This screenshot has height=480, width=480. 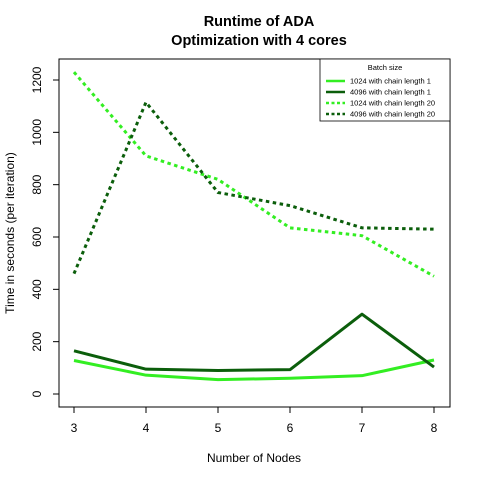 What do you see at coordinates (392, 103) in the screenshot?
I see `legend-label-3: 1024 with chain length 20` at bounding box center [392, 103].